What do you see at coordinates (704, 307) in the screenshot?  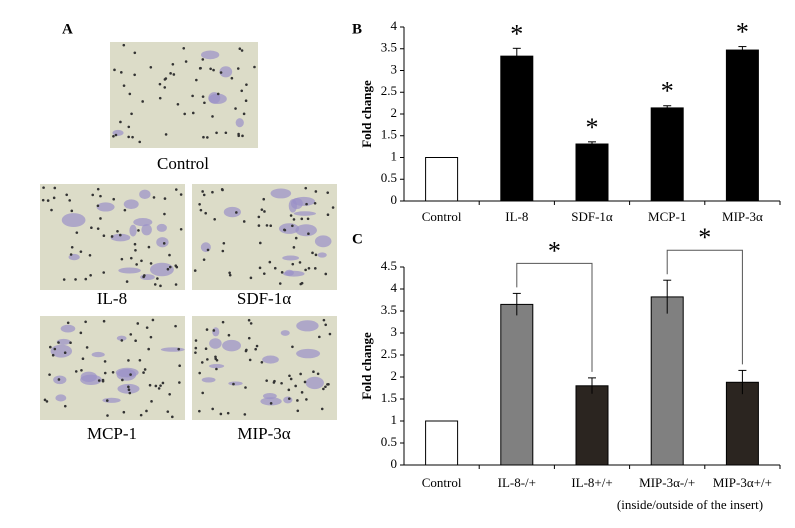 I see `comparison-bracket` at bounding box center [704, 307].